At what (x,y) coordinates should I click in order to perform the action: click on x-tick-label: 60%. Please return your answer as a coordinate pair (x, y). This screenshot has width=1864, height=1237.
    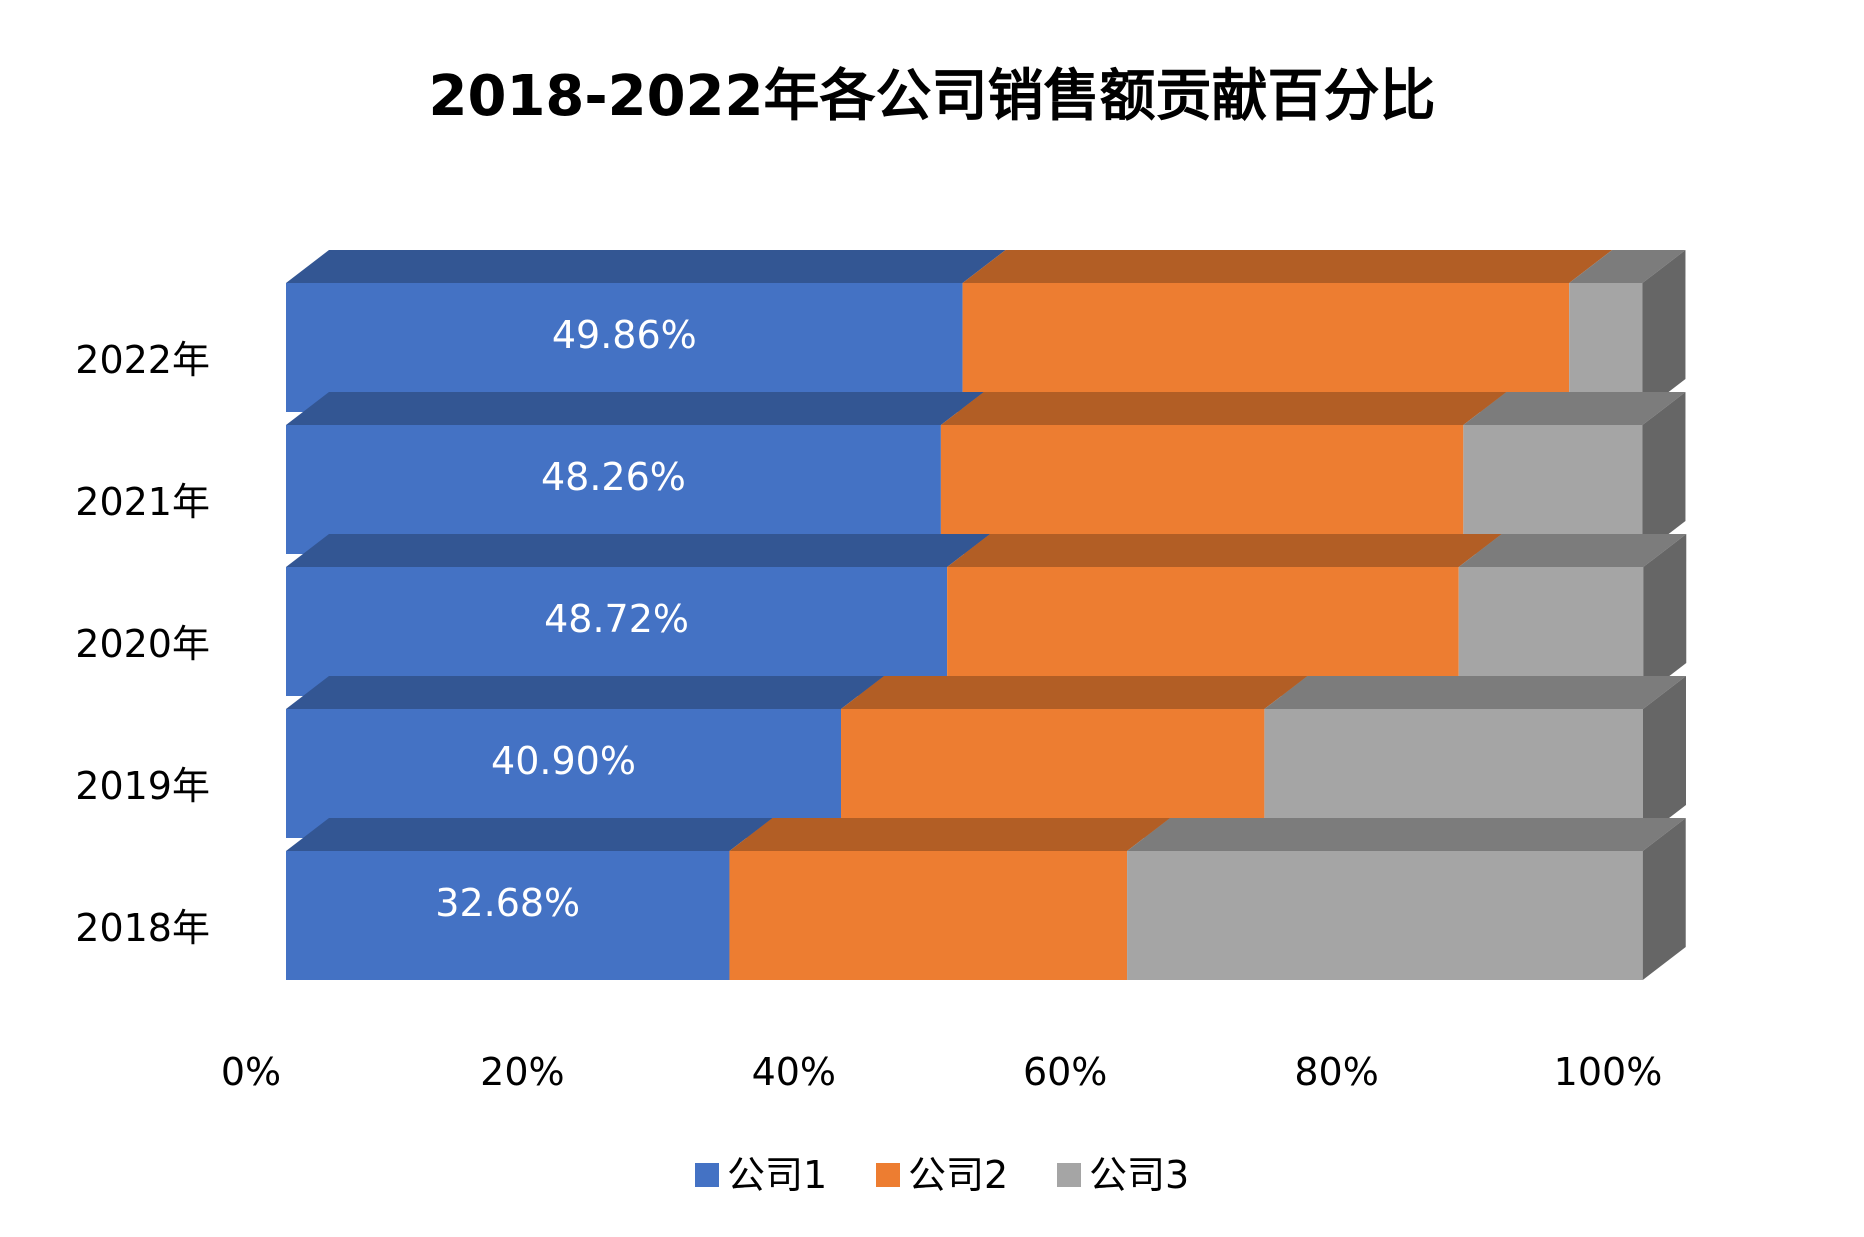
    Looking at the image, I should click on (1065, 1072).